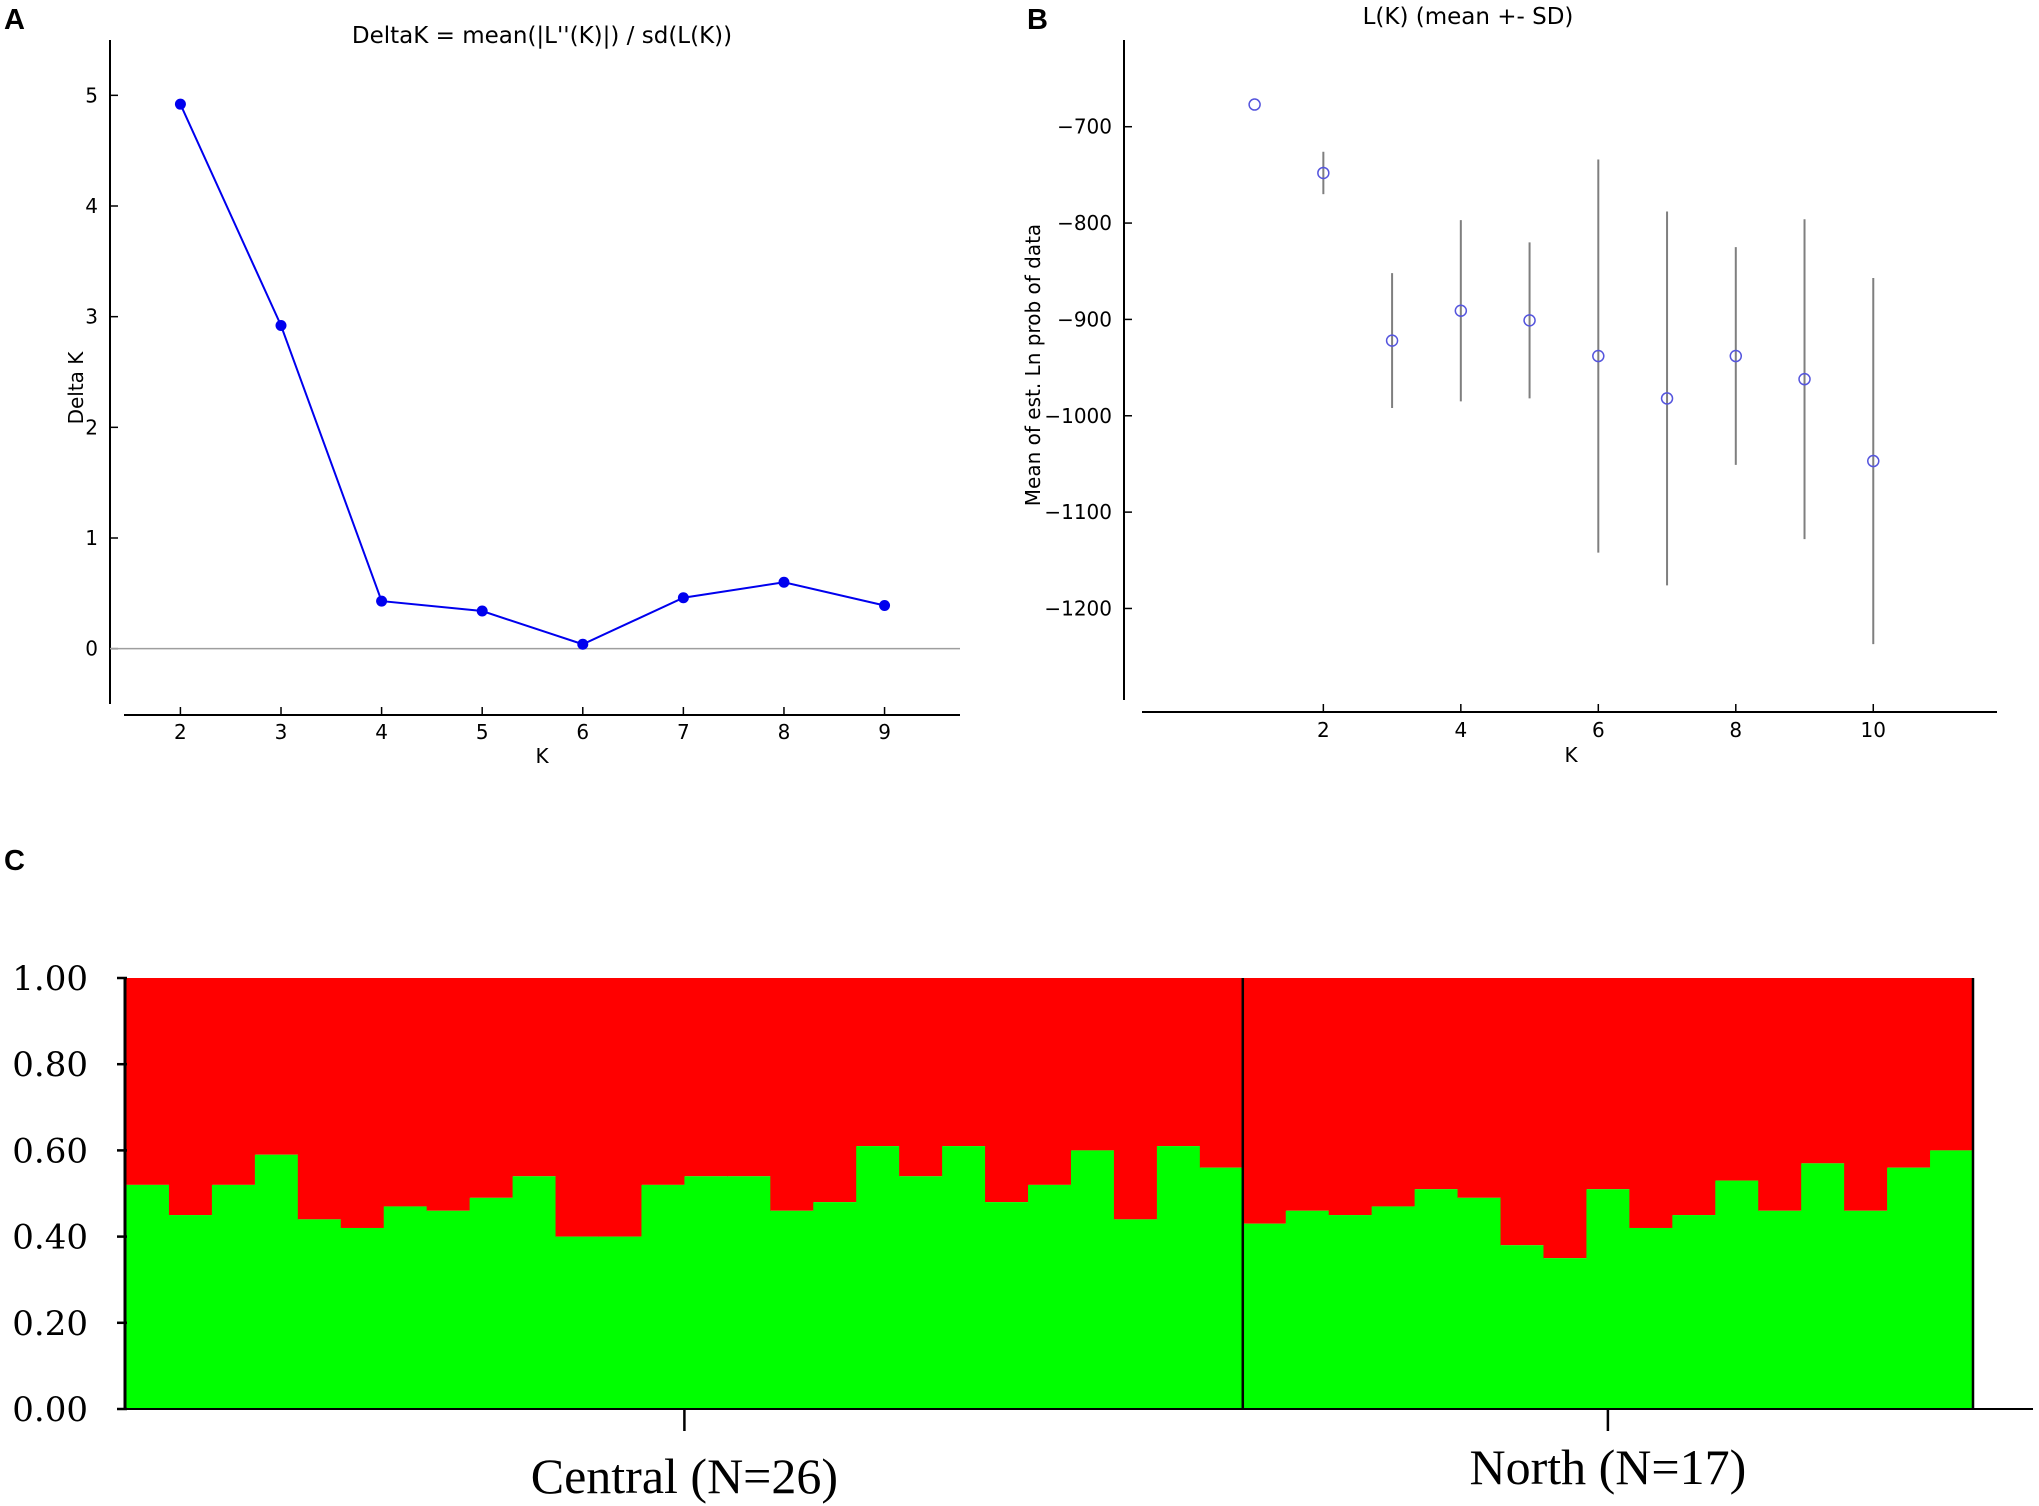 This screenshot has height=1506, width=2039. Describe the element at coordinates (91, 317) in the screenshot. I see `deltak-y-tick-label: 3` at that location.